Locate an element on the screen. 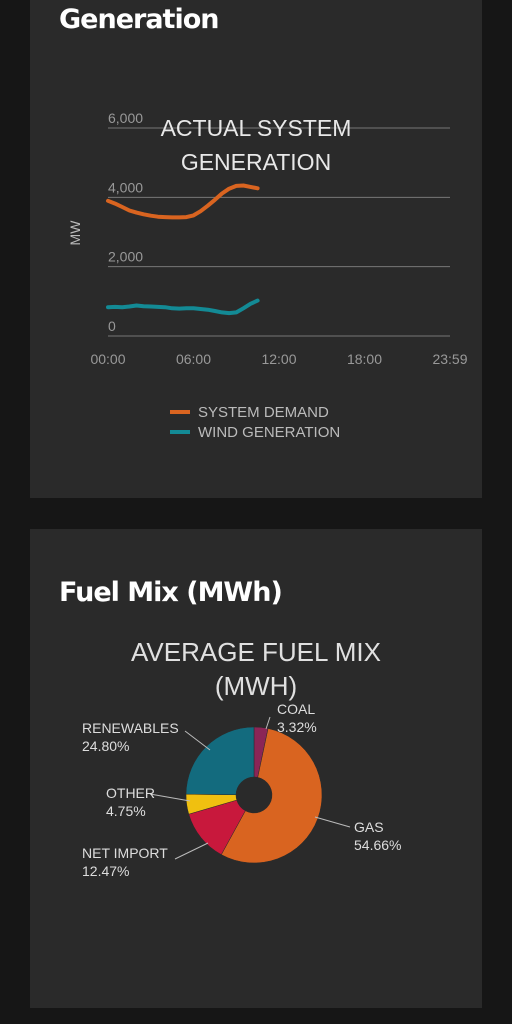 The width and height of the screenshot is (512, 1024). slice-label: COAL is located at coordinates (296, 709).